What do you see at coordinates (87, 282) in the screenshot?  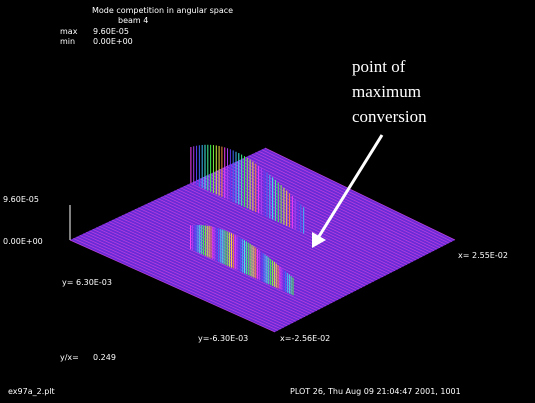 I see `y-back: y= 6.30E-03` at bounding box center [87, 282].